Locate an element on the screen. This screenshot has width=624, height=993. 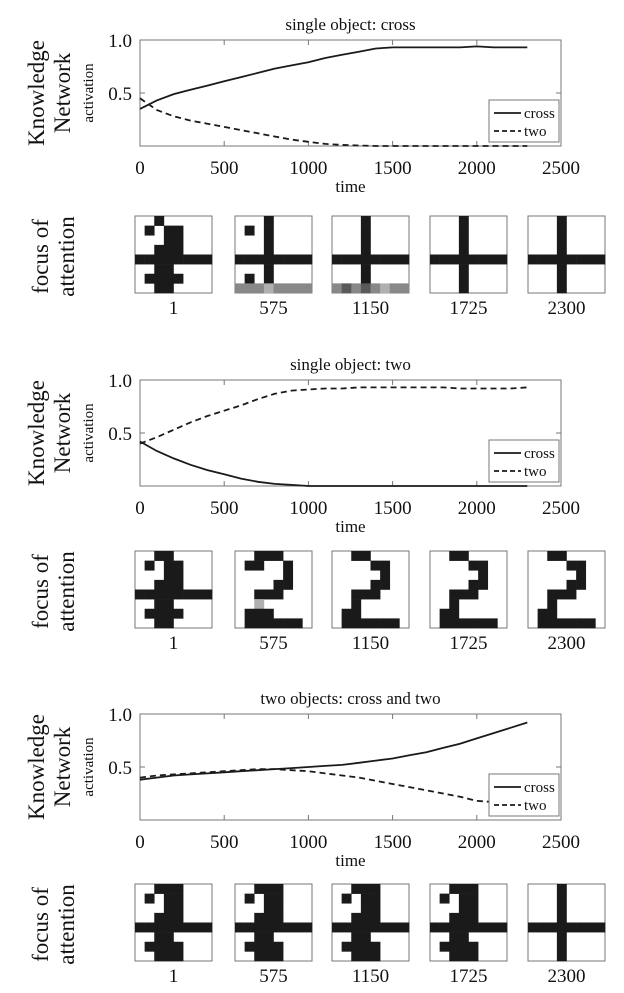
y-tick-label: 1.0 is located at coordinates (120, 381).